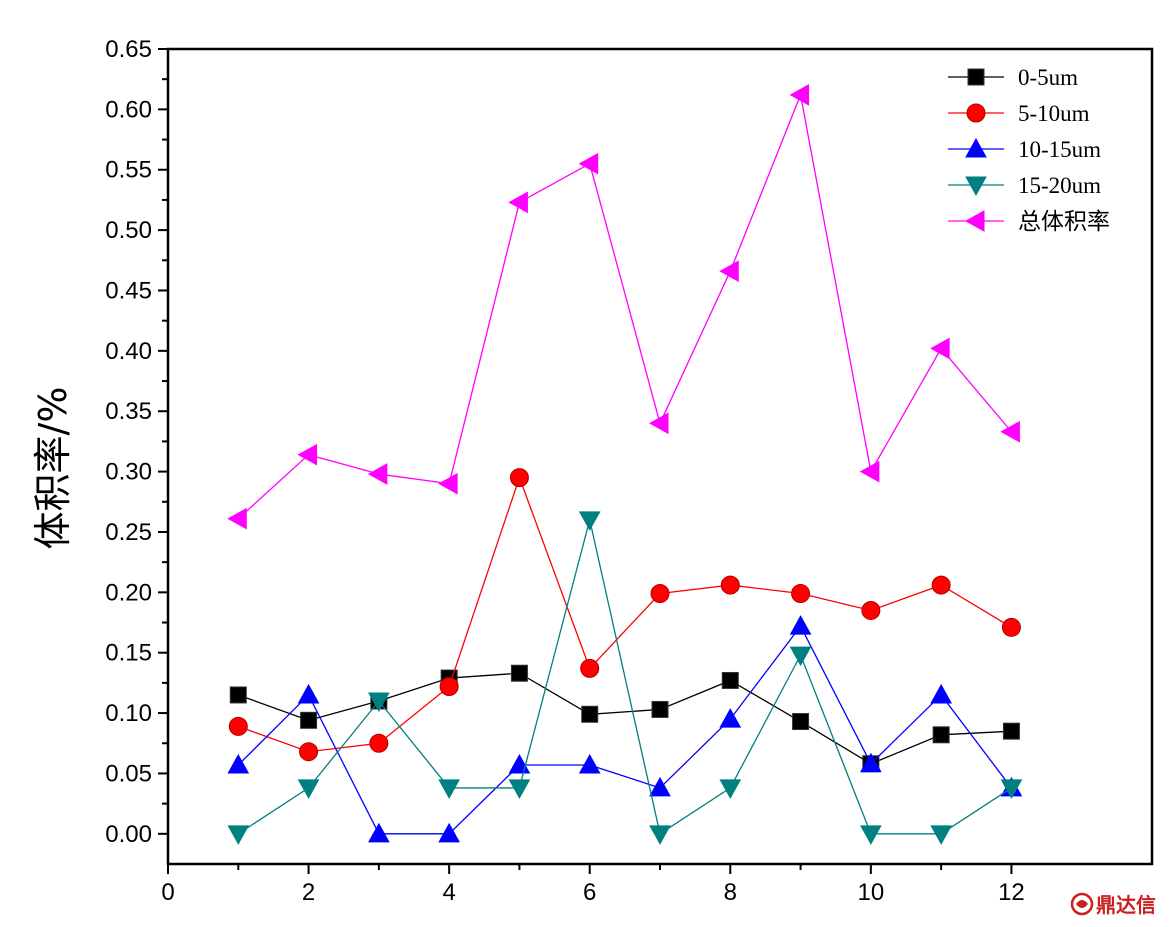  What do you see at coordinates (128, 834) in the screenshot?
I see `y-tick-label: 0.00` at bounding box center [128, 834].